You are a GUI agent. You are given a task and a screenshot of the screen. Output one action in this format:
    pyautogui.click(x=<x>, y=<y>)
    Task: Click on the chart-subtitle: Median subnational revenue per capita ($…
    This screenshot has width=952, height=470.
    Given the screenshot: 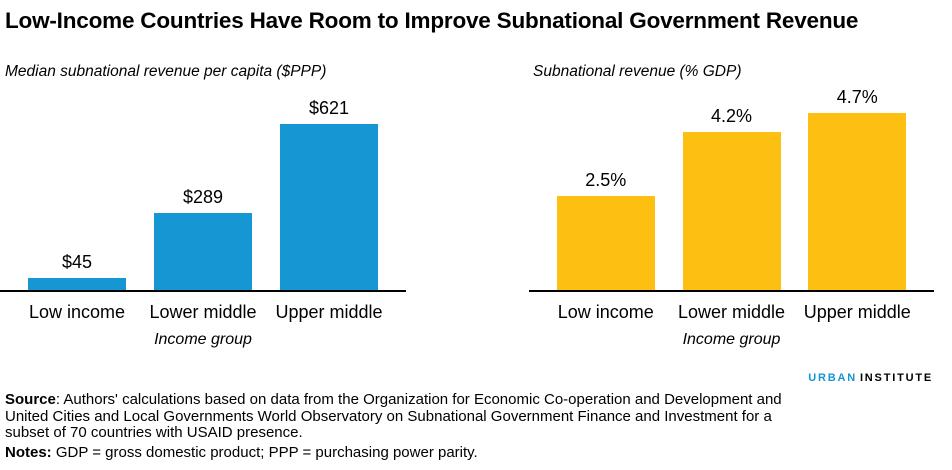 What is the action you would take?
    pyautogui.click(x=166, y=71)
    